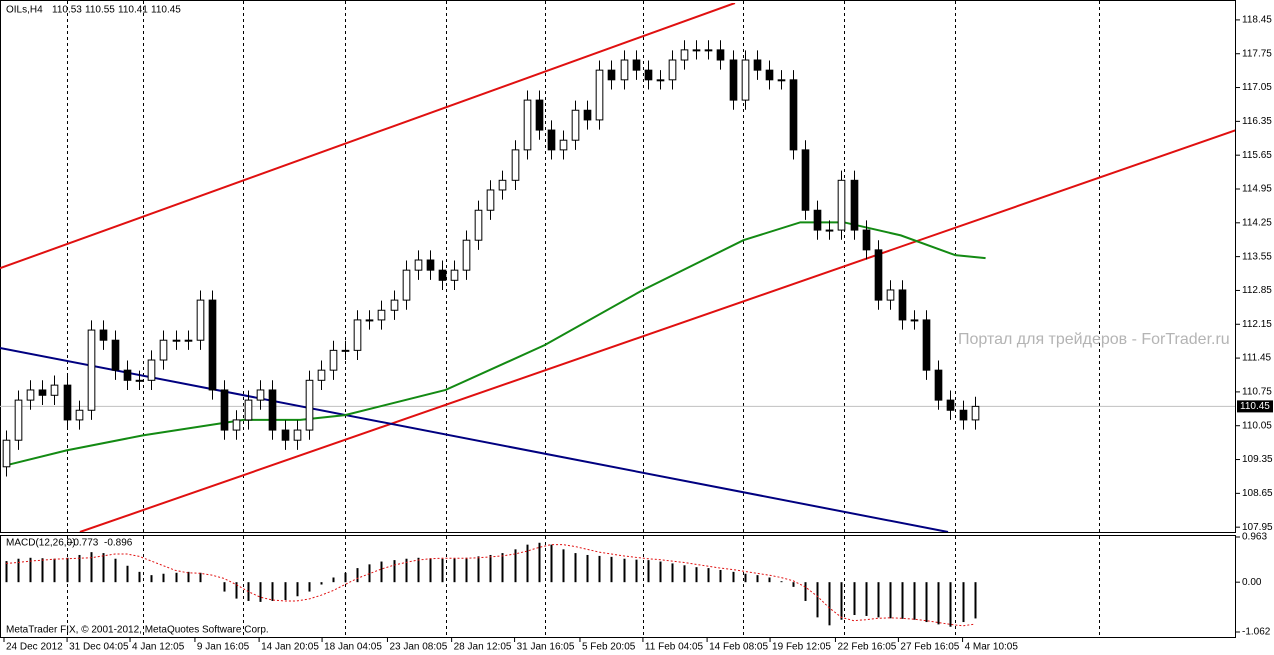 Image resolution: width=1274 pixels, height=655 pixels. Describe the element at coordinates (133, 10) in the screenshot. I see `header-value: 110.41` at that location.